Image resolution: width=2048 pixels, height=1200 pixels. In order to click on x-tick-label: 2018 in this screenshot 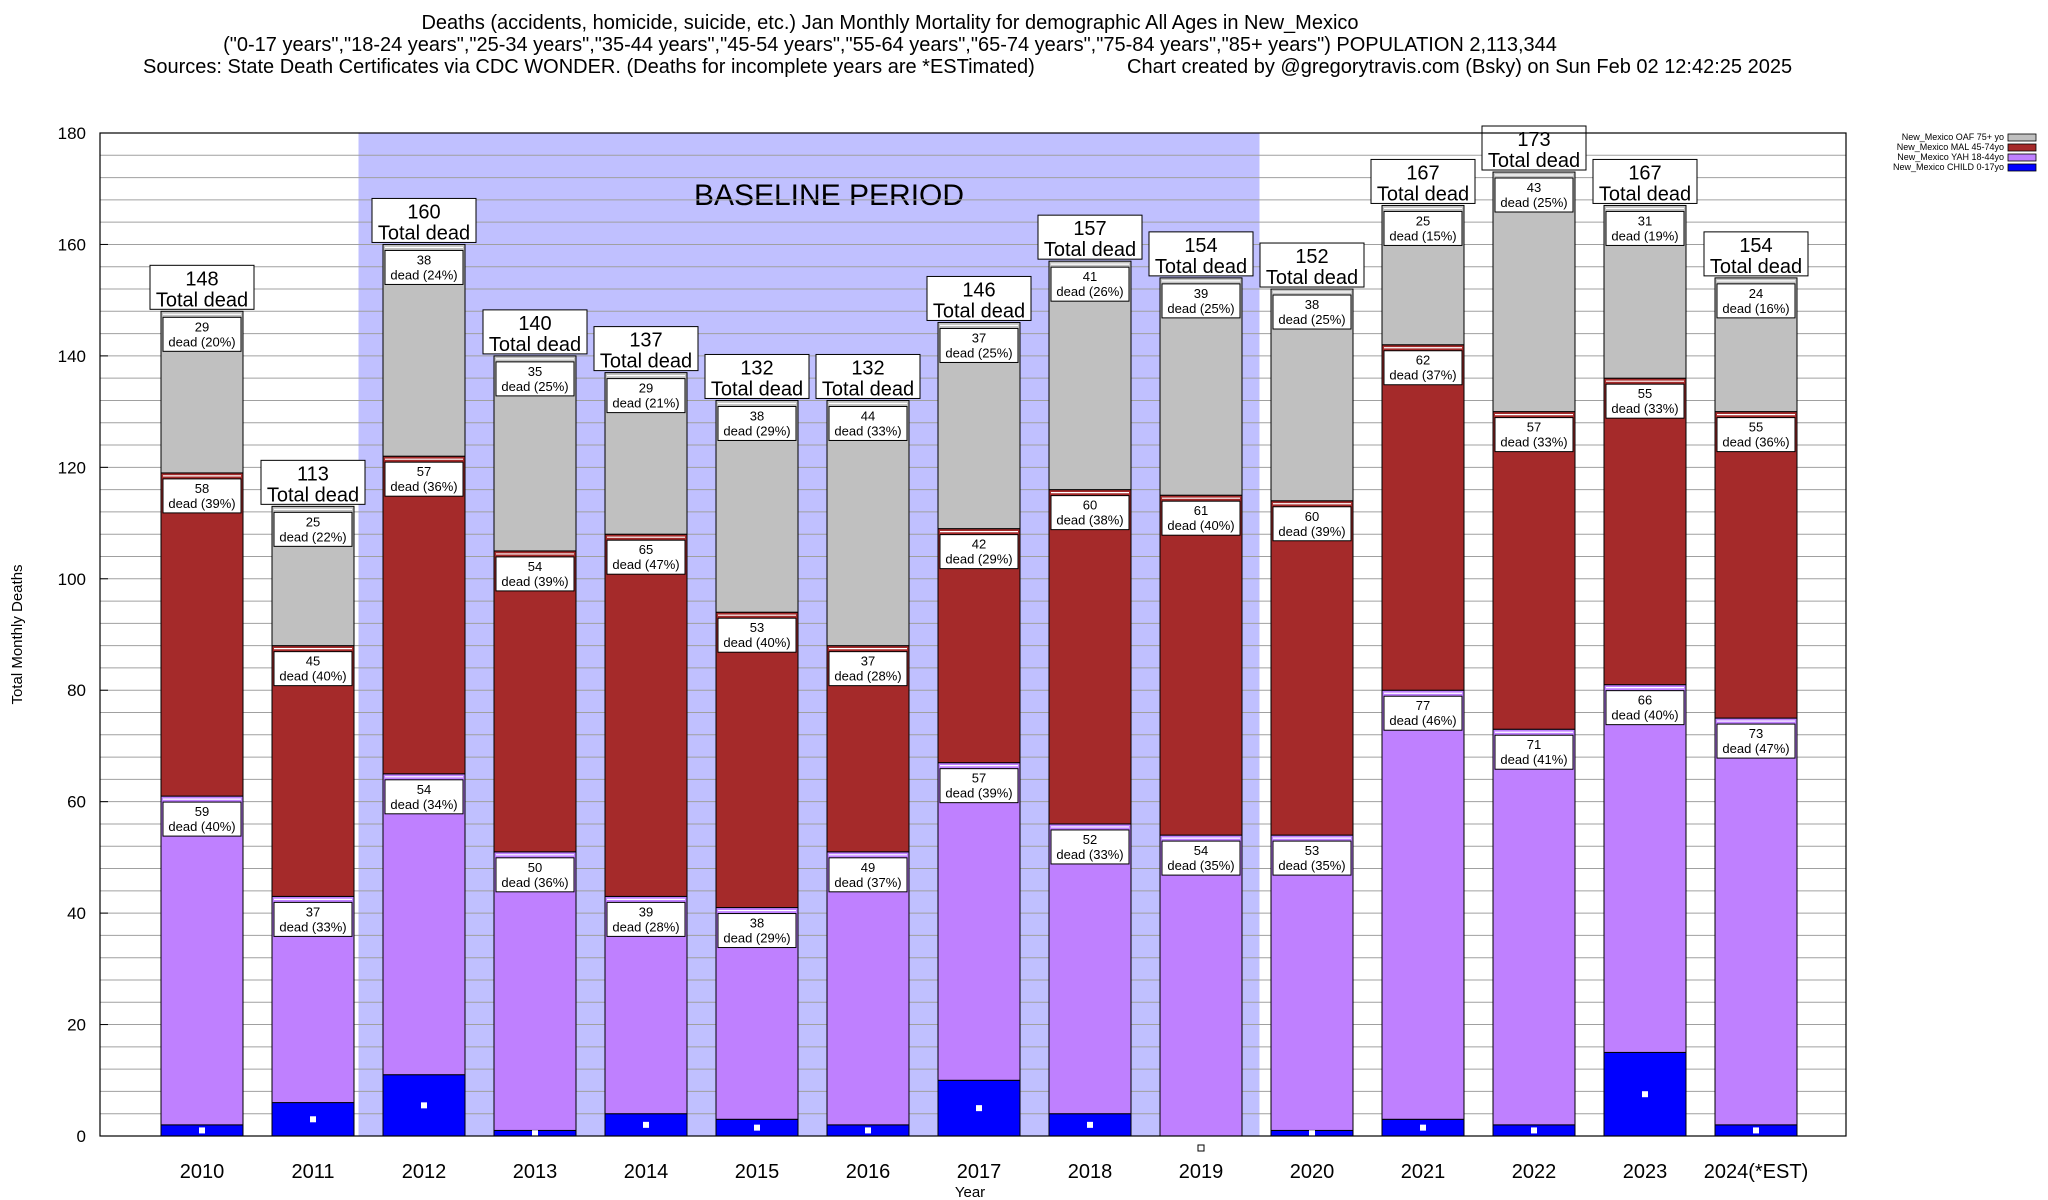, I will do `click(1090, 1172)`.